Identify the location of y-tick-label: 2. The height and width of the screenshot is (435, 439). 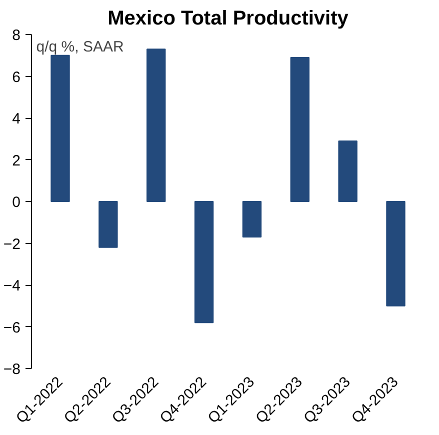
(16, 161).